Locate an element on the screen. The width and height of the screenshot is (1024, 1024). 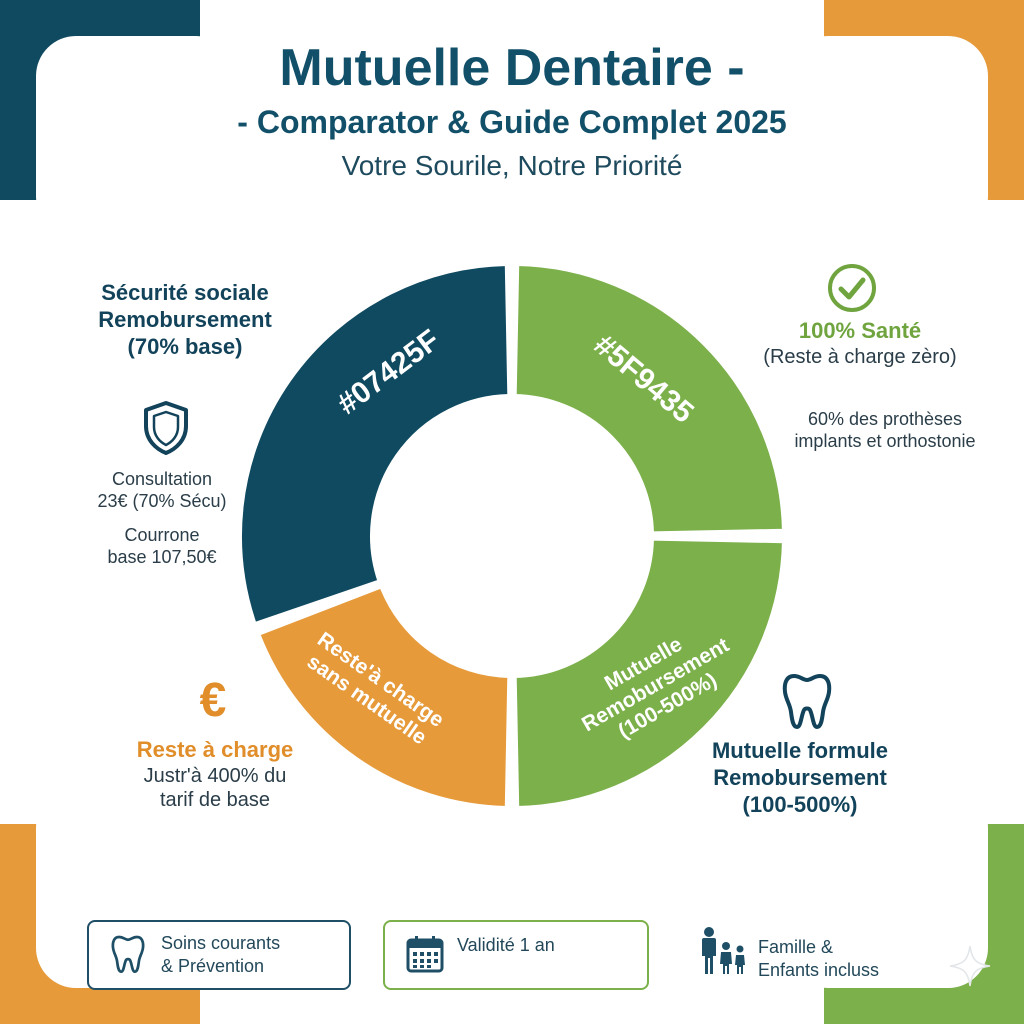
page-subtitle: Votre Sourile, Notre Priorité is located at coordinates (512, 165).